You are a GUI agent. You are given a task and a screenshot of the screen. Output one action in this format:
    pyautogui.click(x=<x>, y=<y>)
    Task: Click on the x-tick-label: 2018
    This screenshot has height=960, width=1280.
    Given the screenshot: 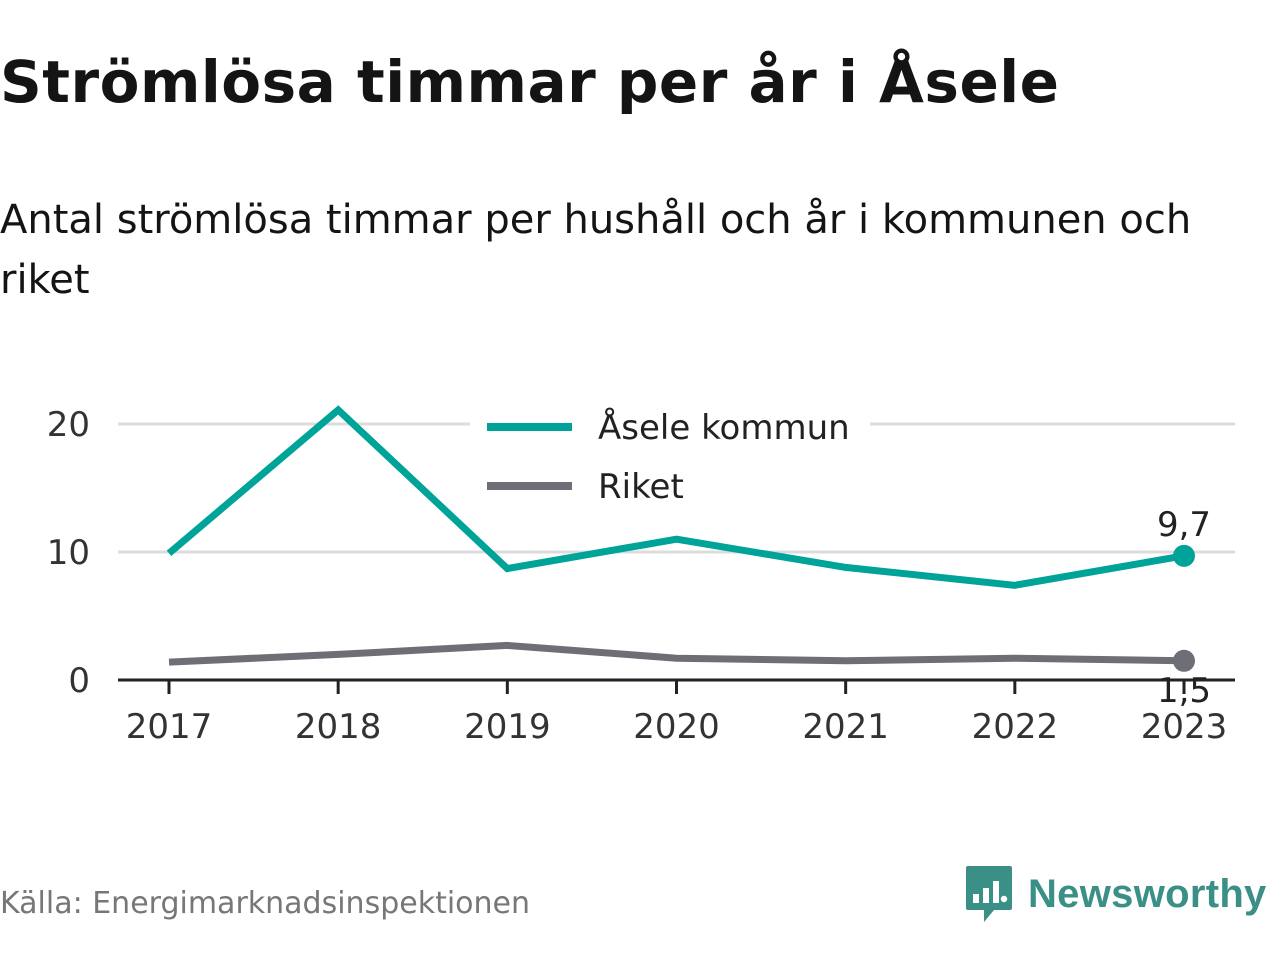 What is the action you would take?
    pyautogui.click(x=338, y=727)
    